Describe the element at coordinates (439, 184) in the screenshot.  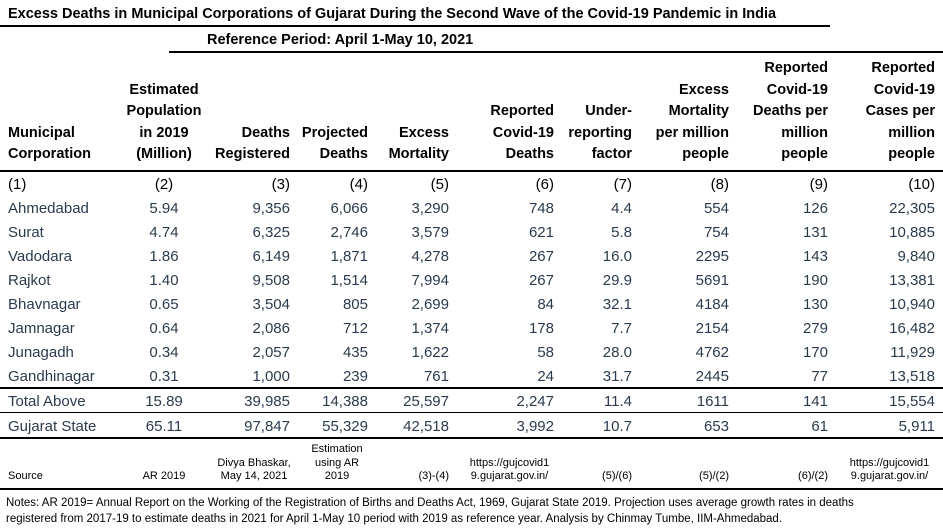
I see `column-number: (5)` at that location.